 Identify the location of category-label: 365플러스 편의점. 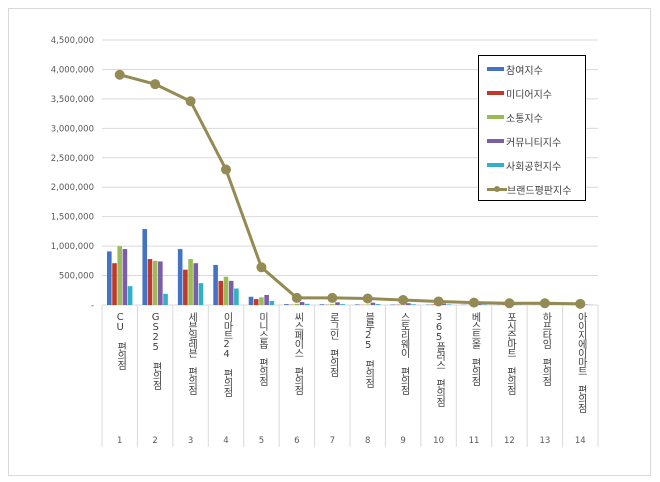
(439, 359).